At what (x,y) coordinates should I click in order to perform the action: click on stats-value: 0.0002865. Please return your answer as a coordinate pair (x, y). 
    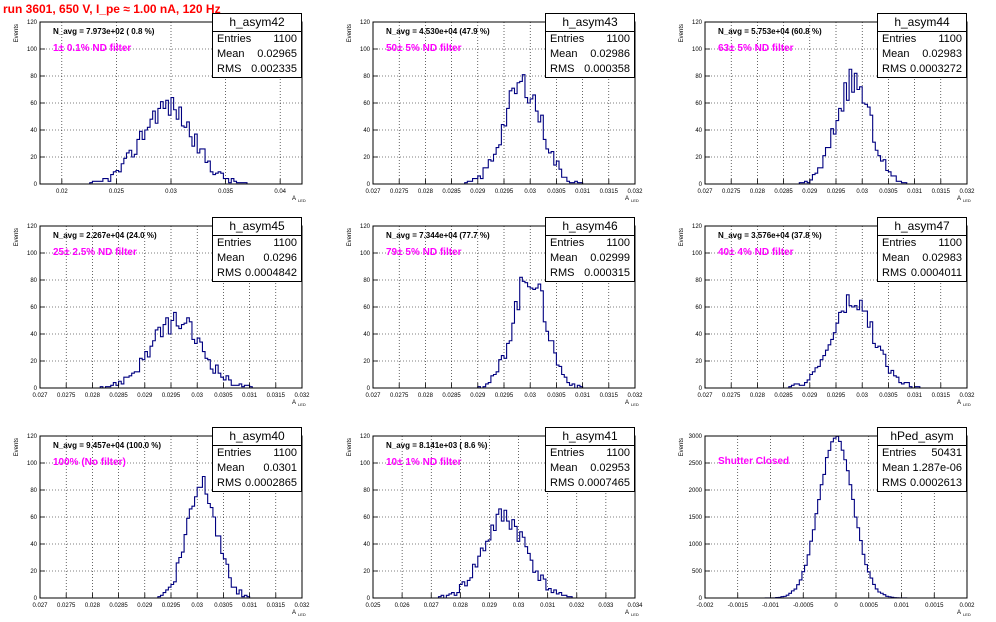
    Looking at the image, I should click on (271, 483).